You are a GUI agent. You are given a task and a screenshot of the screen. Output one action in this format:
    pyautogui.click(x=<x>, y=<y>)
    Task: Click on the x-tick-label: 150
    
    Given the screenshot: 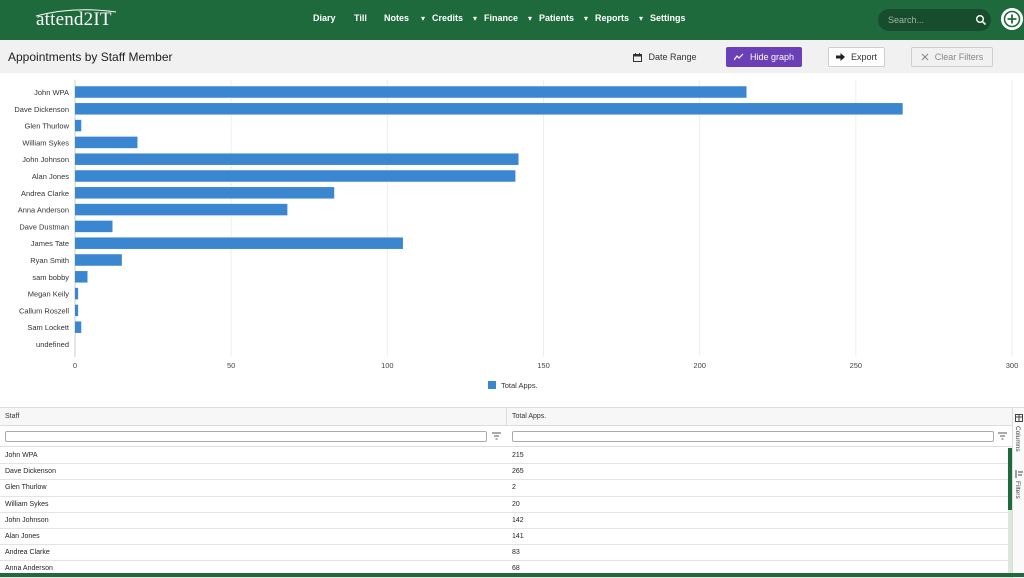 What is the action you would take?
    pyautogui.click(x=543, y=365)
    